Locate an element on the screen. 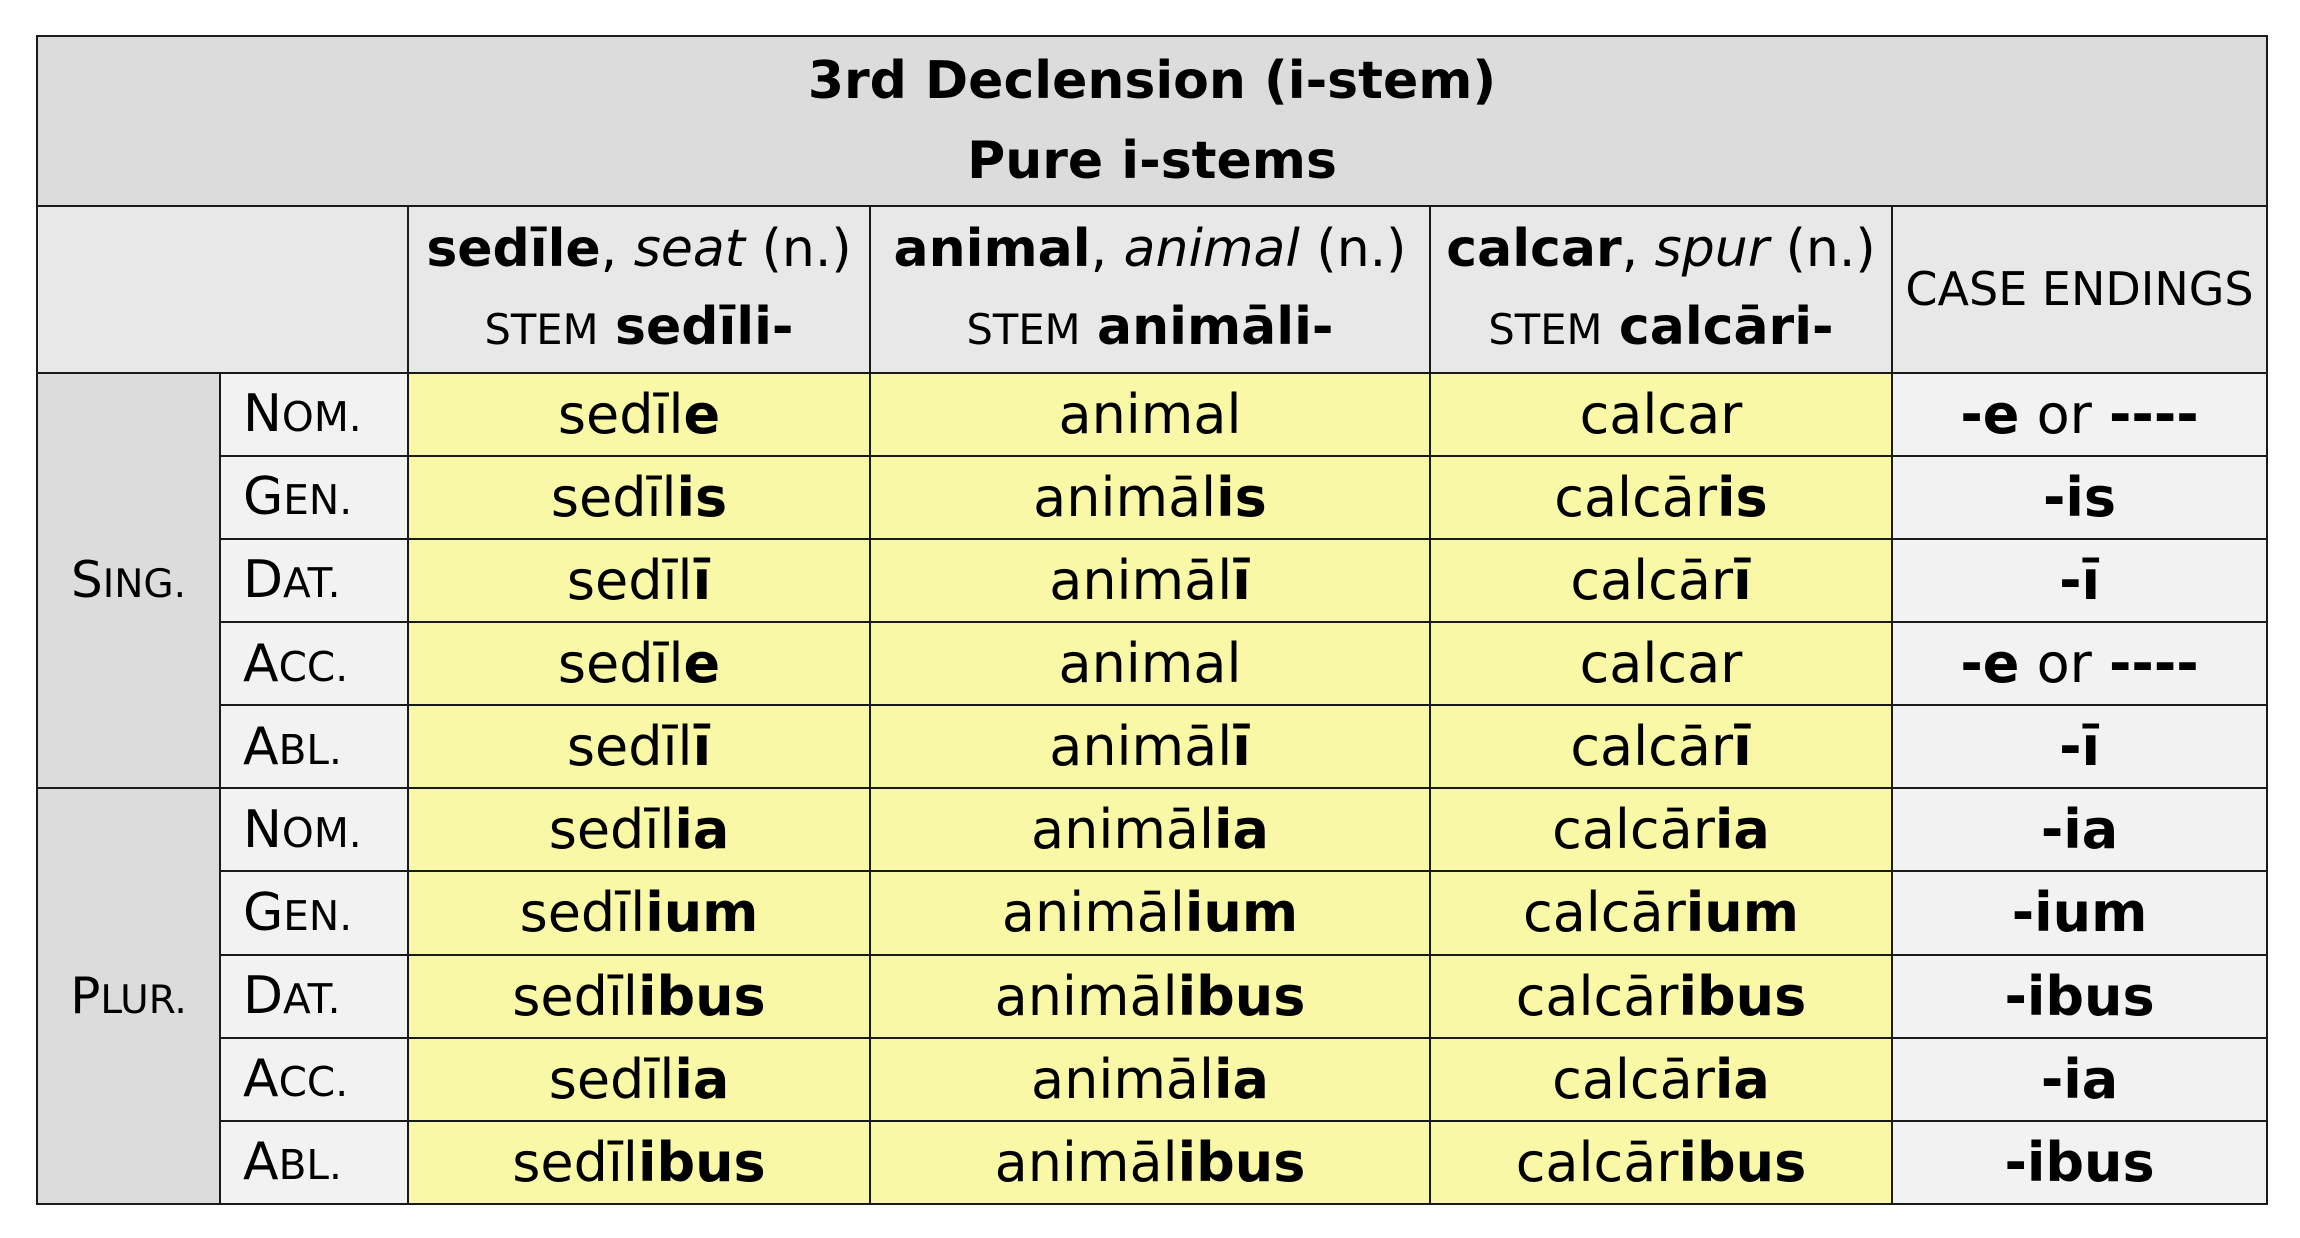 The width and height of the screenshot is (2300, 1238). title-line2: Pure i-stems is located at coordinates (1152, 161).